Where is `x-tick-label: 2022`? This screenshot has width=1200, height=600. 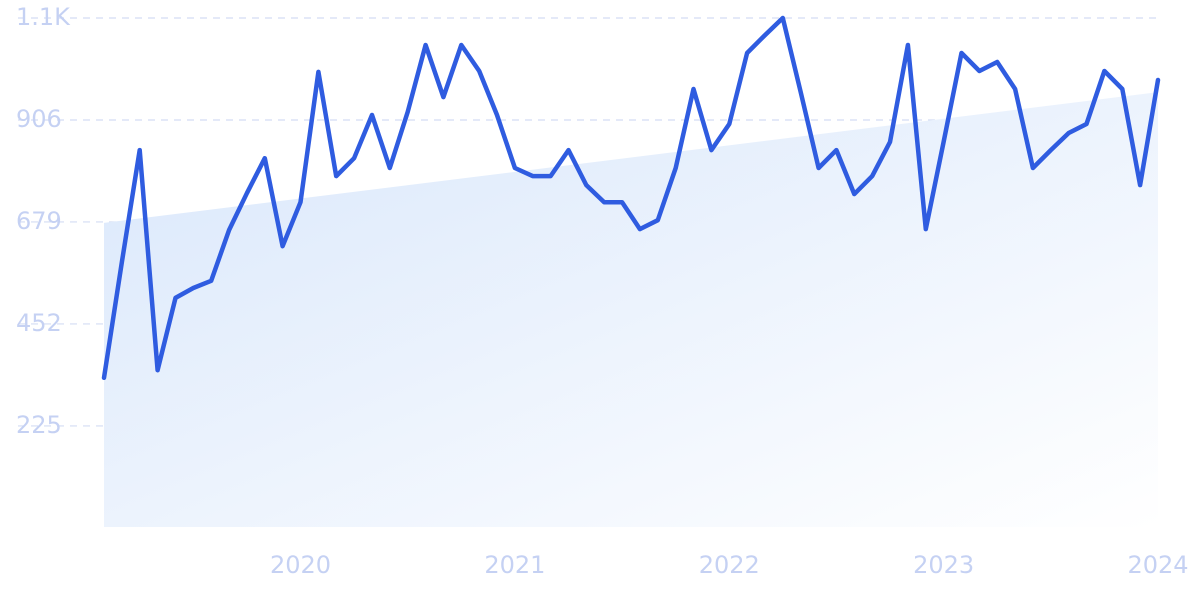
x-tick-label: 2022 is located at coordinates (729, 565).